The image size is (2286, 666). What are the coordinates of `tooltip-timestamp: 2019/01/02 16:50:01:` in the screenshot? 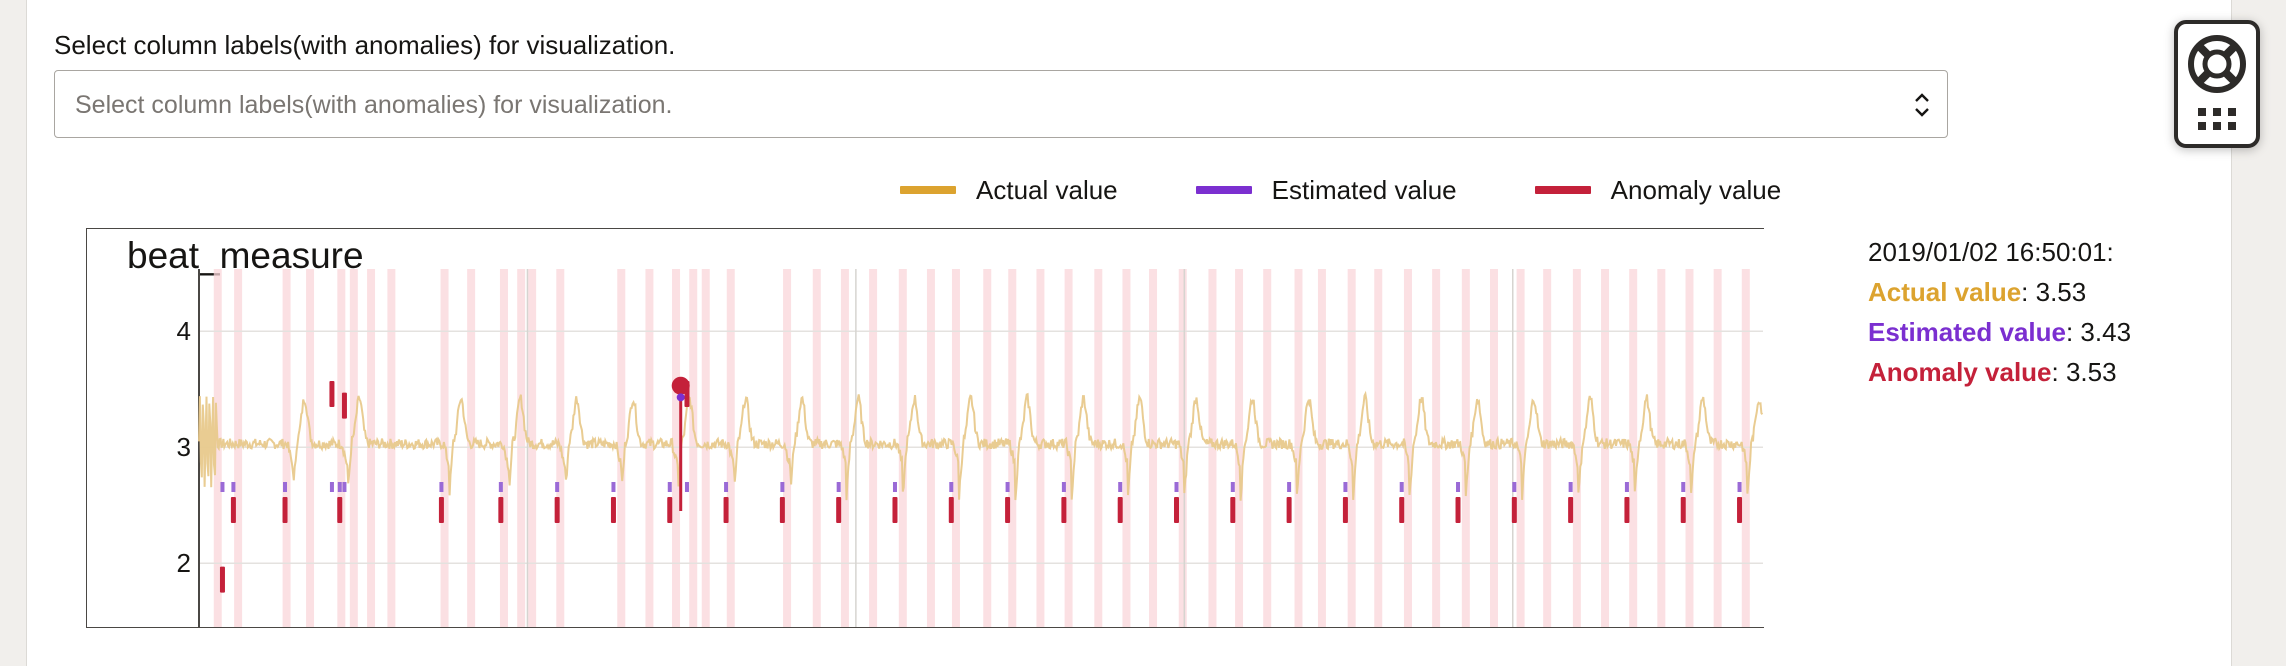 It's located at (1991, 252).